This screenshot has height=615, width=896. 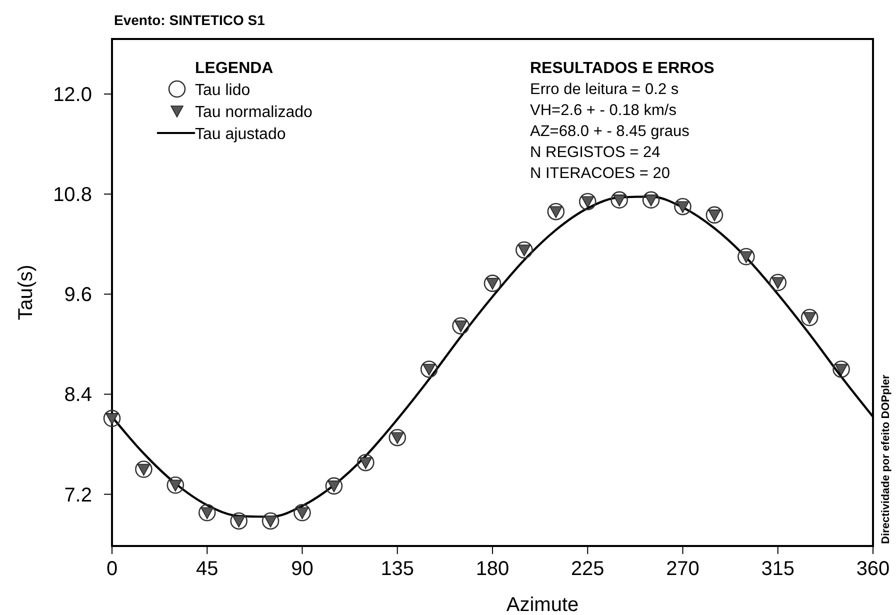 I want to click on legend-label: Tau ajustado, so click(x=240, y=134).